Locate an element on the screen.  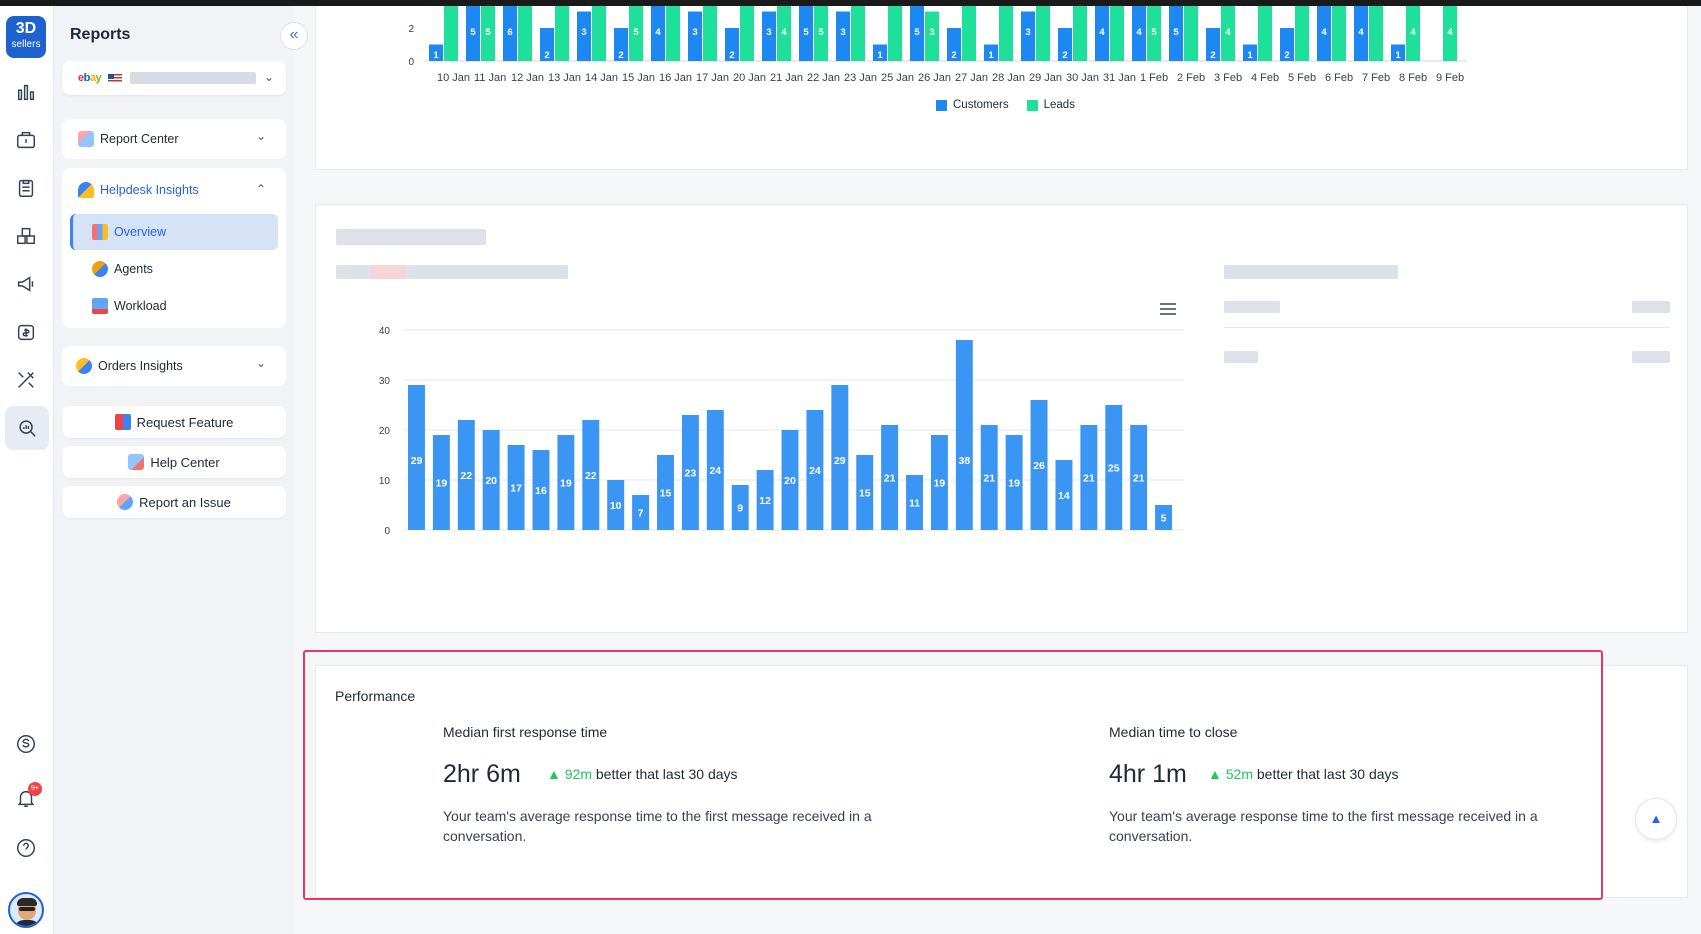
sidebar-item-agents: Agents is located at coordinates (174, 269).